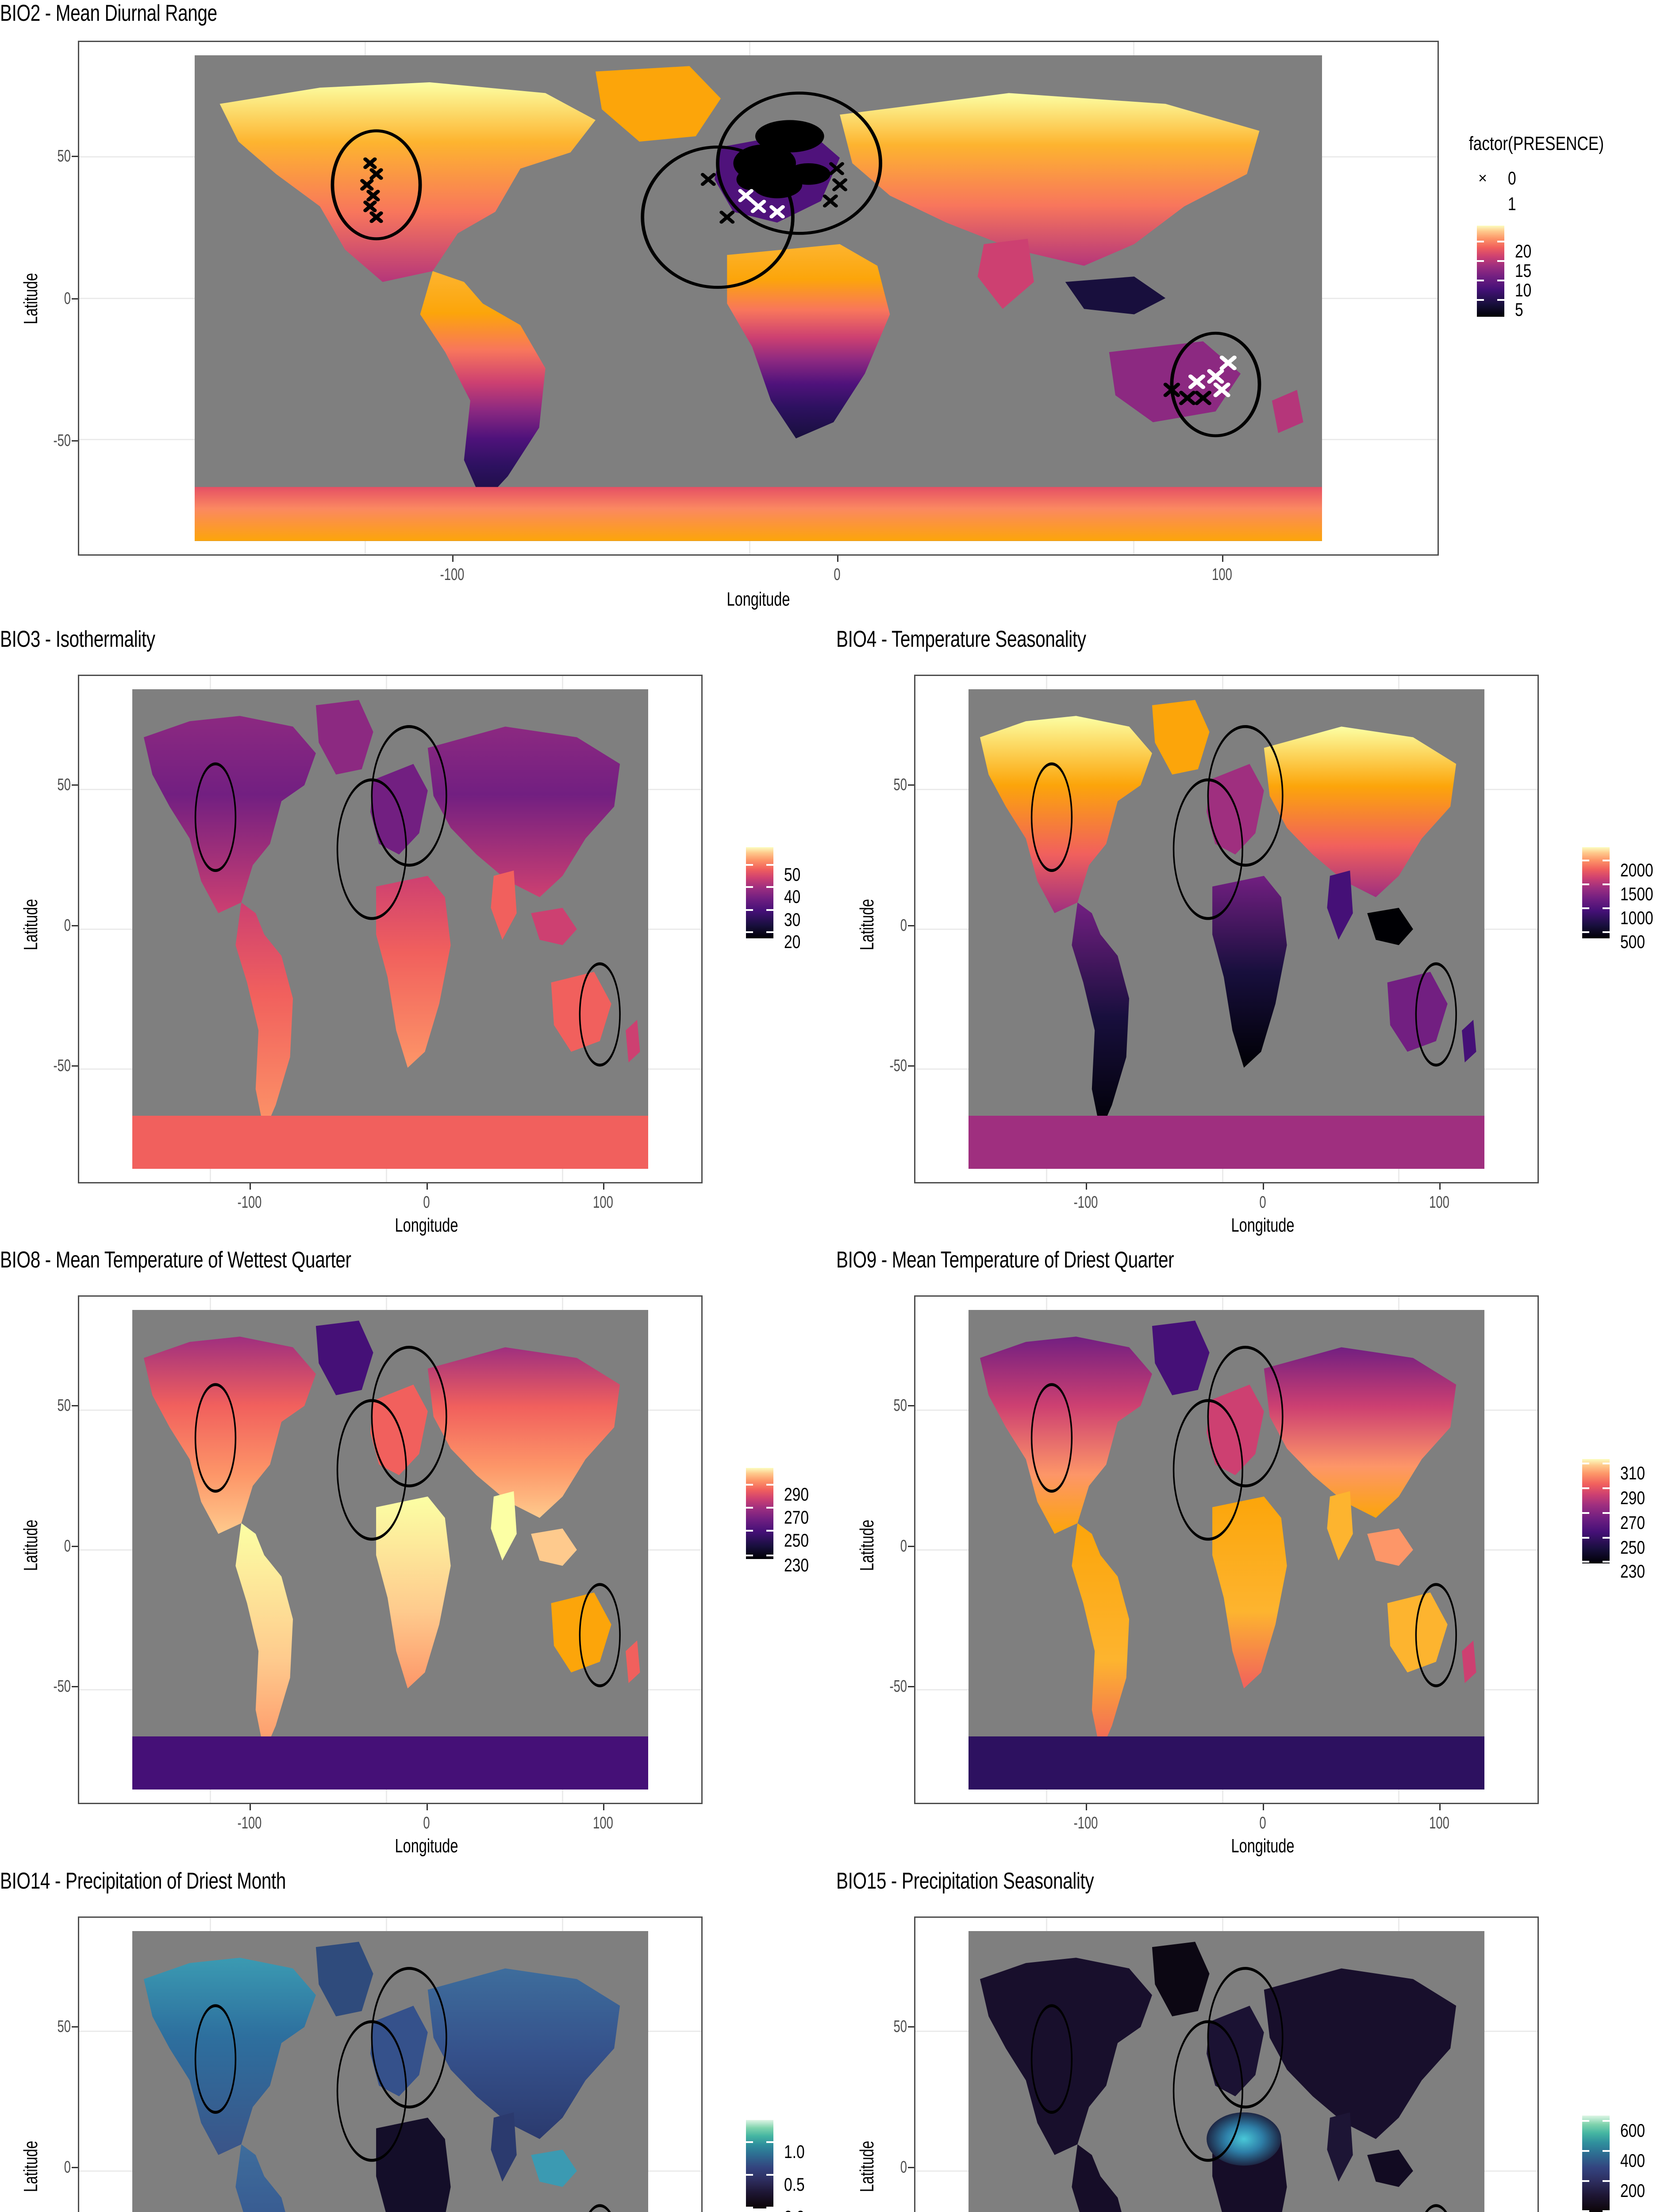 The width and height of the screenshot is (1672, 2212). I want to click on plot-area-bio8, so click(390, 1550).